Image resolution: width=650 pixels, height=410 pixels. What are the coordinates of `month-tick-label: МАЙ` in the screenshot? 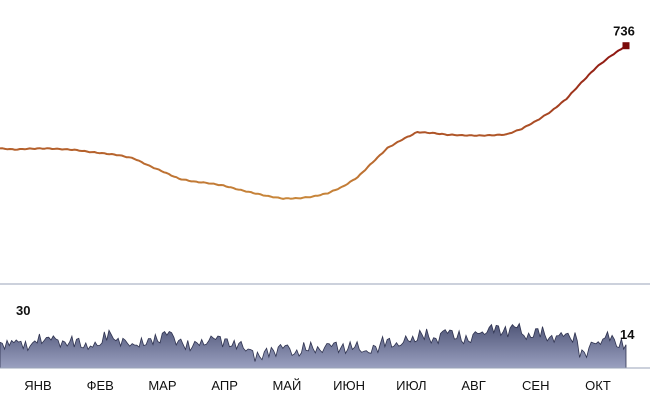 It's located at (286, 385).